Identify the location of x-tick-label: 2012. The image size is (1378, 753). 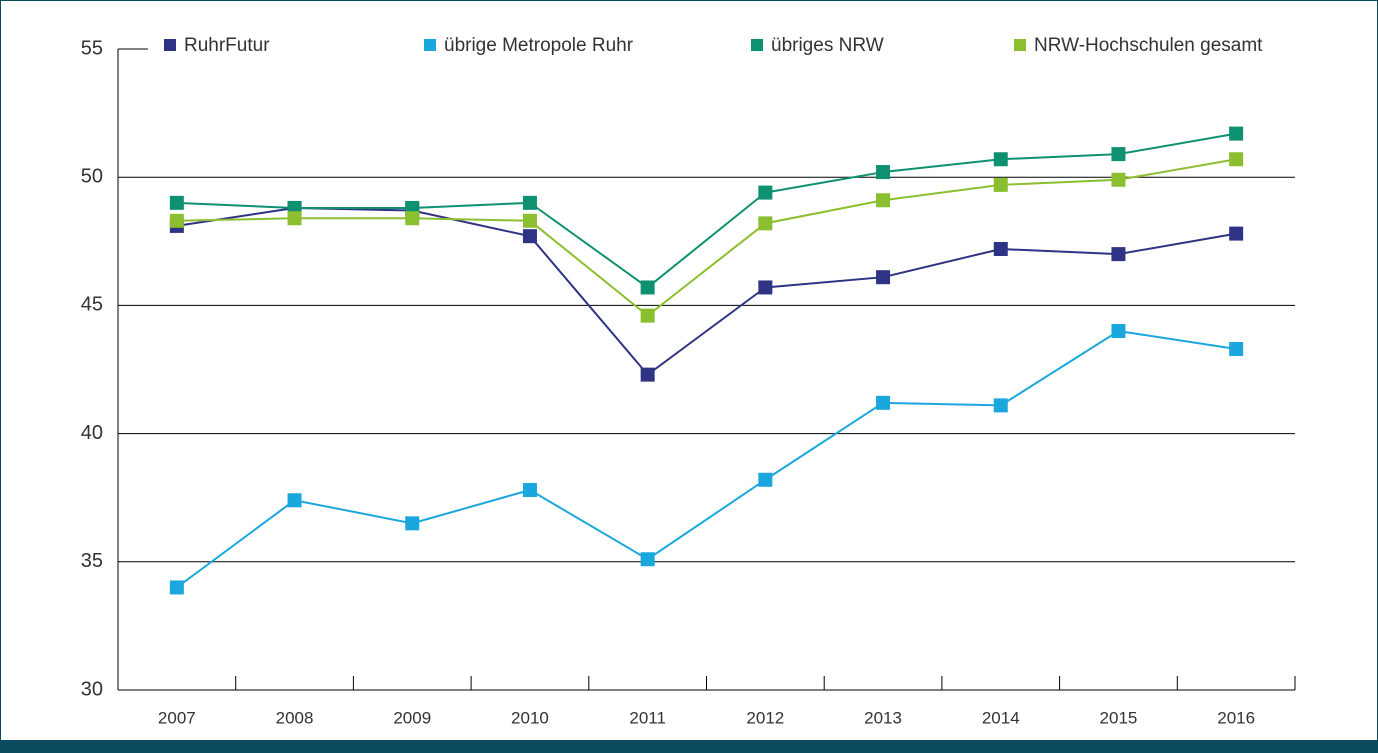
(765, 717).